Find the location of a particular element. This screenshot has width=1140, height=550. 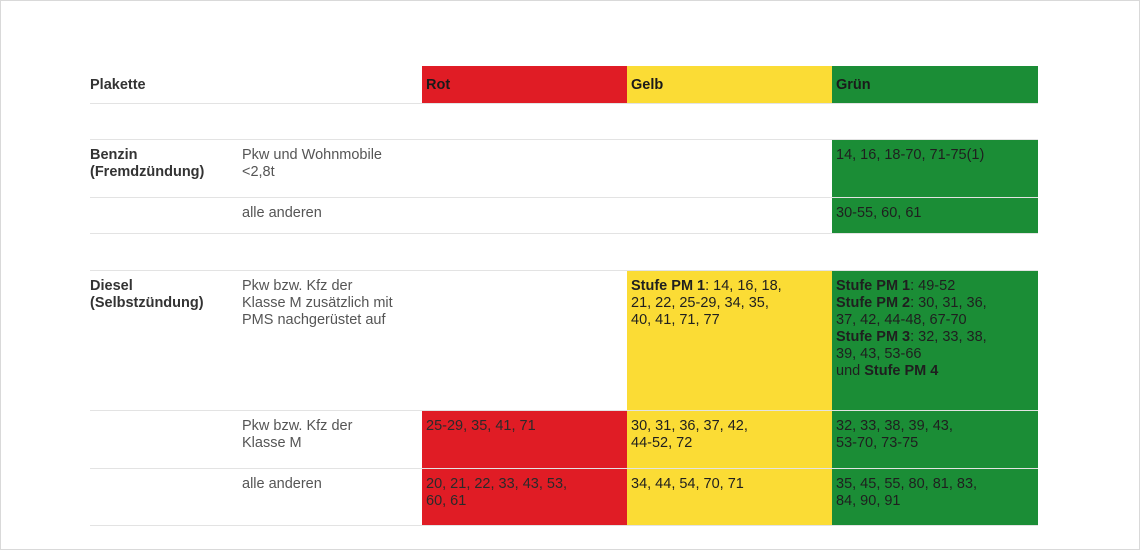

fuel-ignition: (Fremdzündung) is located at coordinates (147, 172).